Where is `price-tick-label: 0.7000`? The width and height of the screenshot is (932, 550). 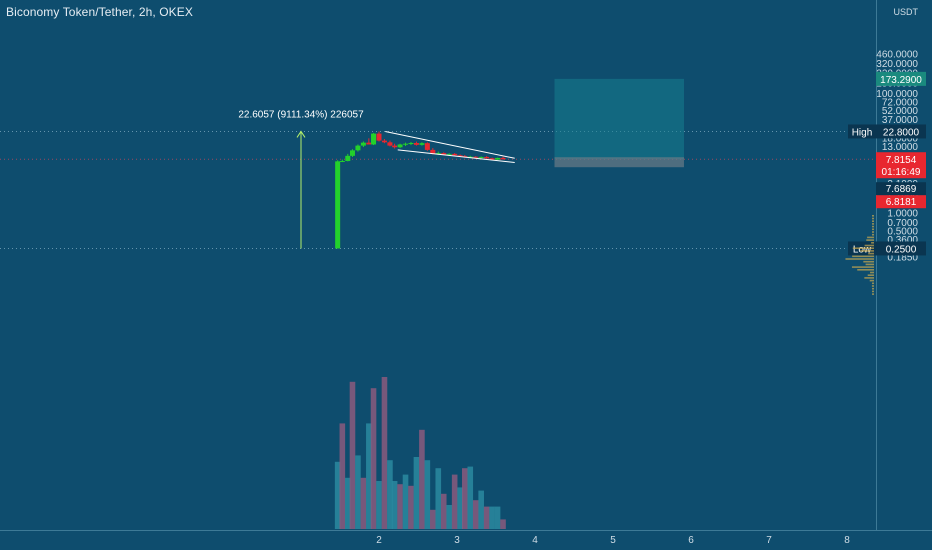 price-tick-label: 0.7000 is located at coordinates (902, 223).